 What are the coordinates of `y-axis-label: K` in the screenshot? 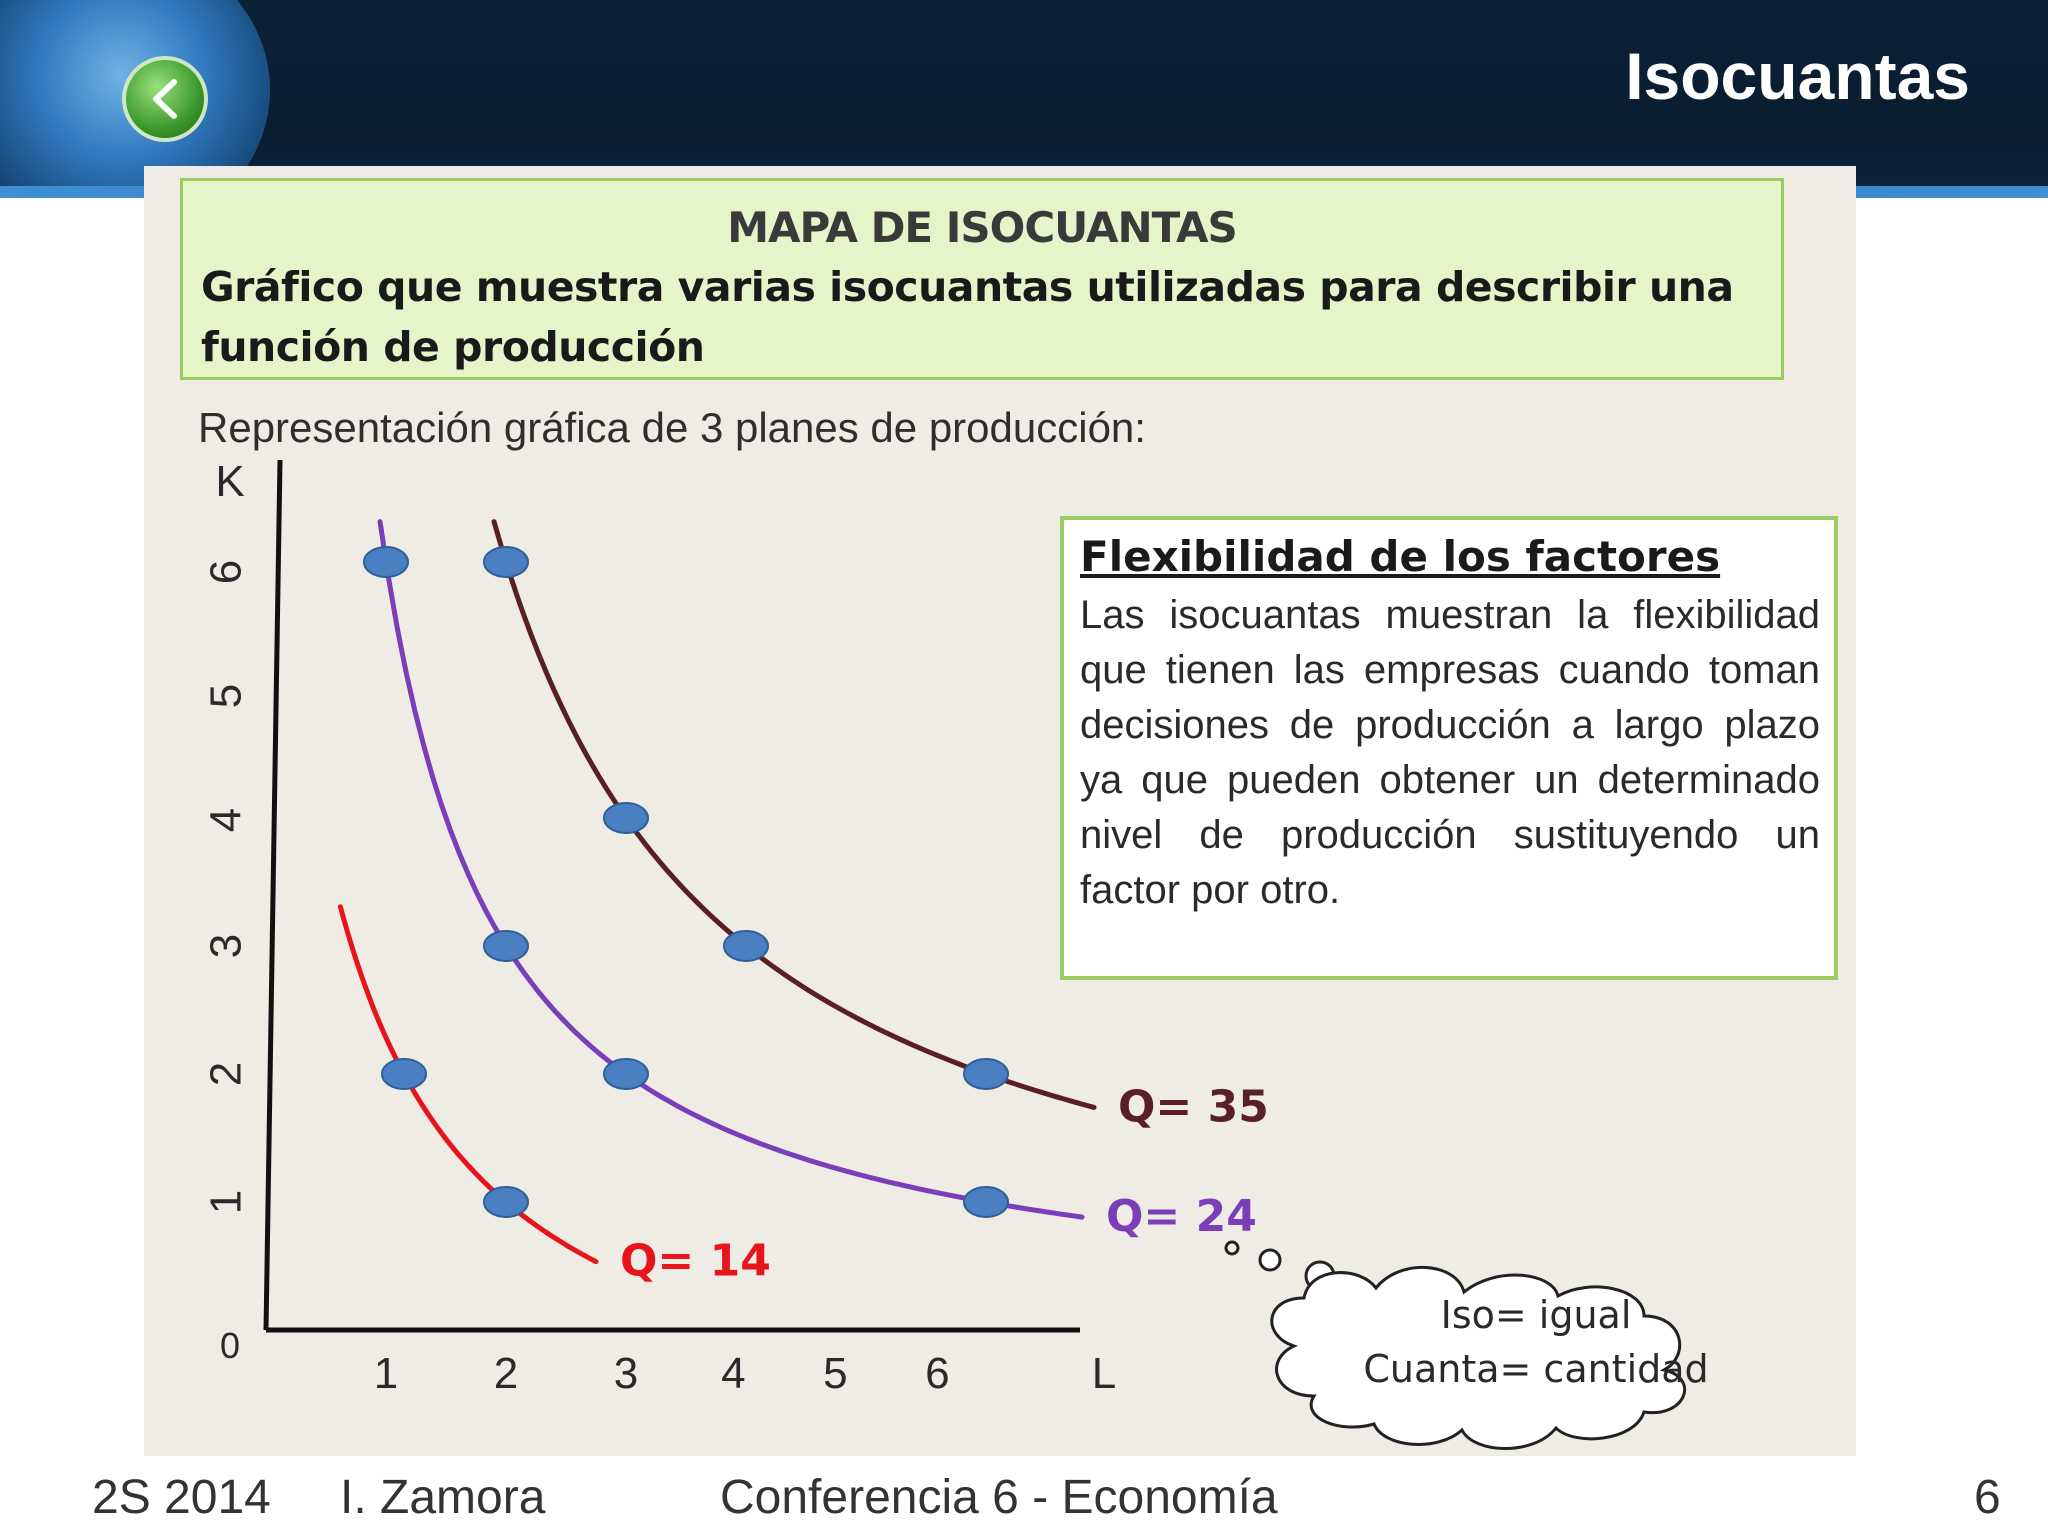 It's located at (229, 481).